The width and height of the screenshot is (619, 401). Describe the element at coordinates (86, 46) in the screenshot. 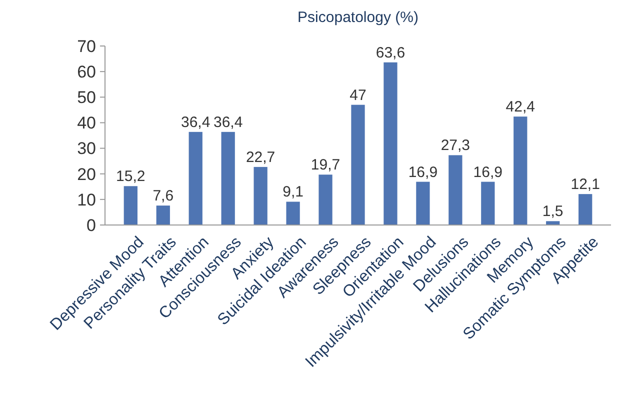

I see `y-tick-label: 70` at that location.